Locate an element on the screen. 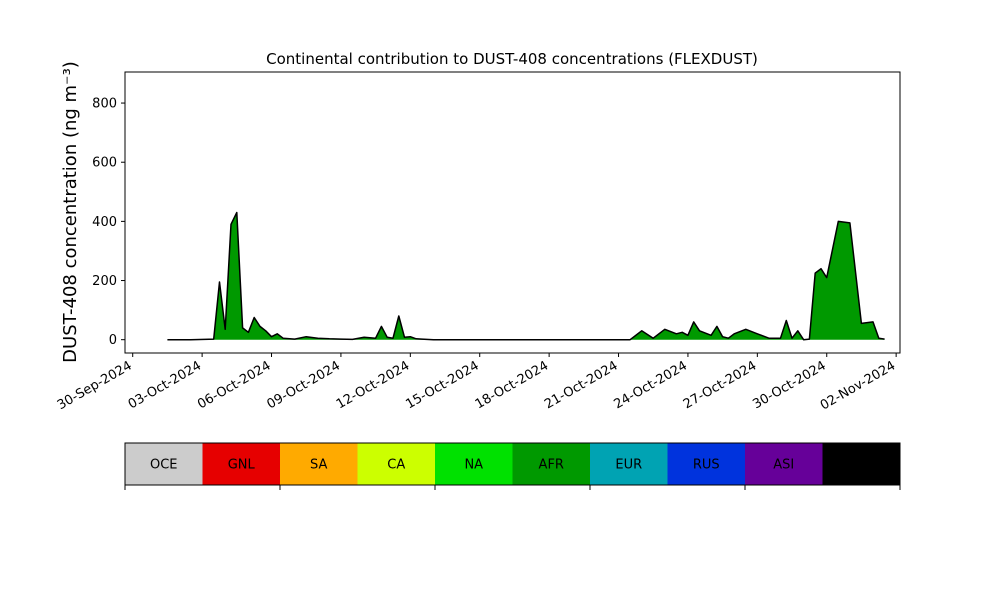 The height and width of the screenshot is (600, 1000). y-tick-label: 800 is located at coordinates (104, 104).